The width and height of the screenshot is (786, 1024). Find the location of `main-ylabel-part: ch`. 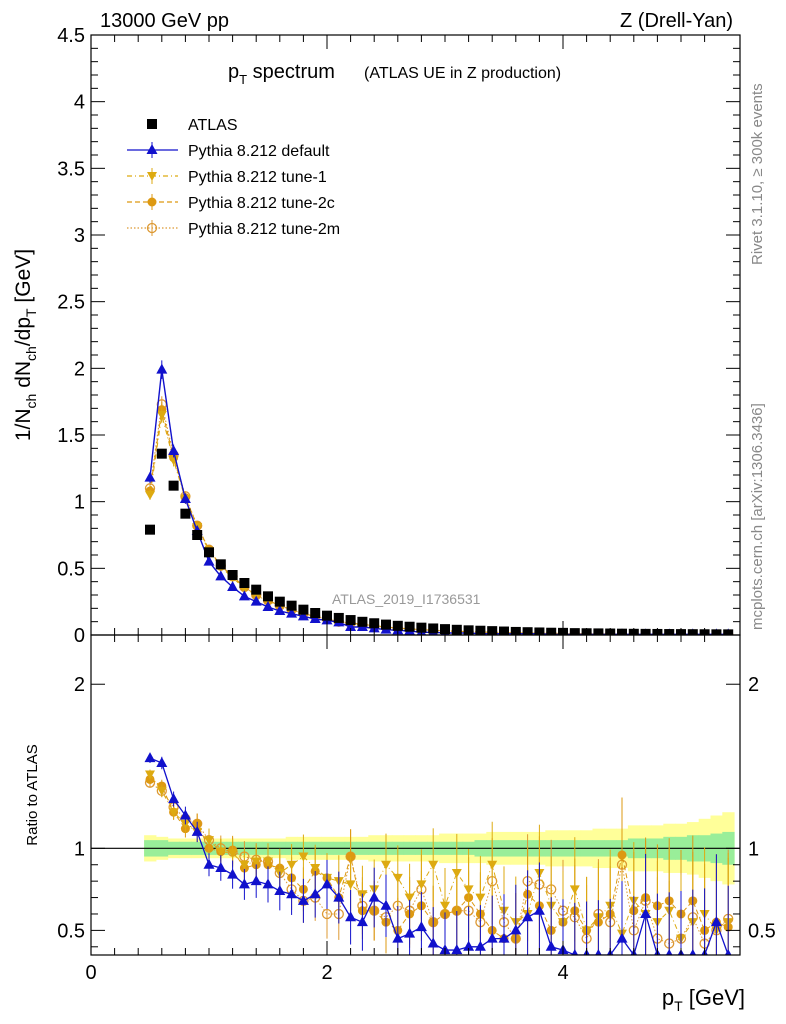

main-ylabel-part: ch is located at coordinates (31, 353).